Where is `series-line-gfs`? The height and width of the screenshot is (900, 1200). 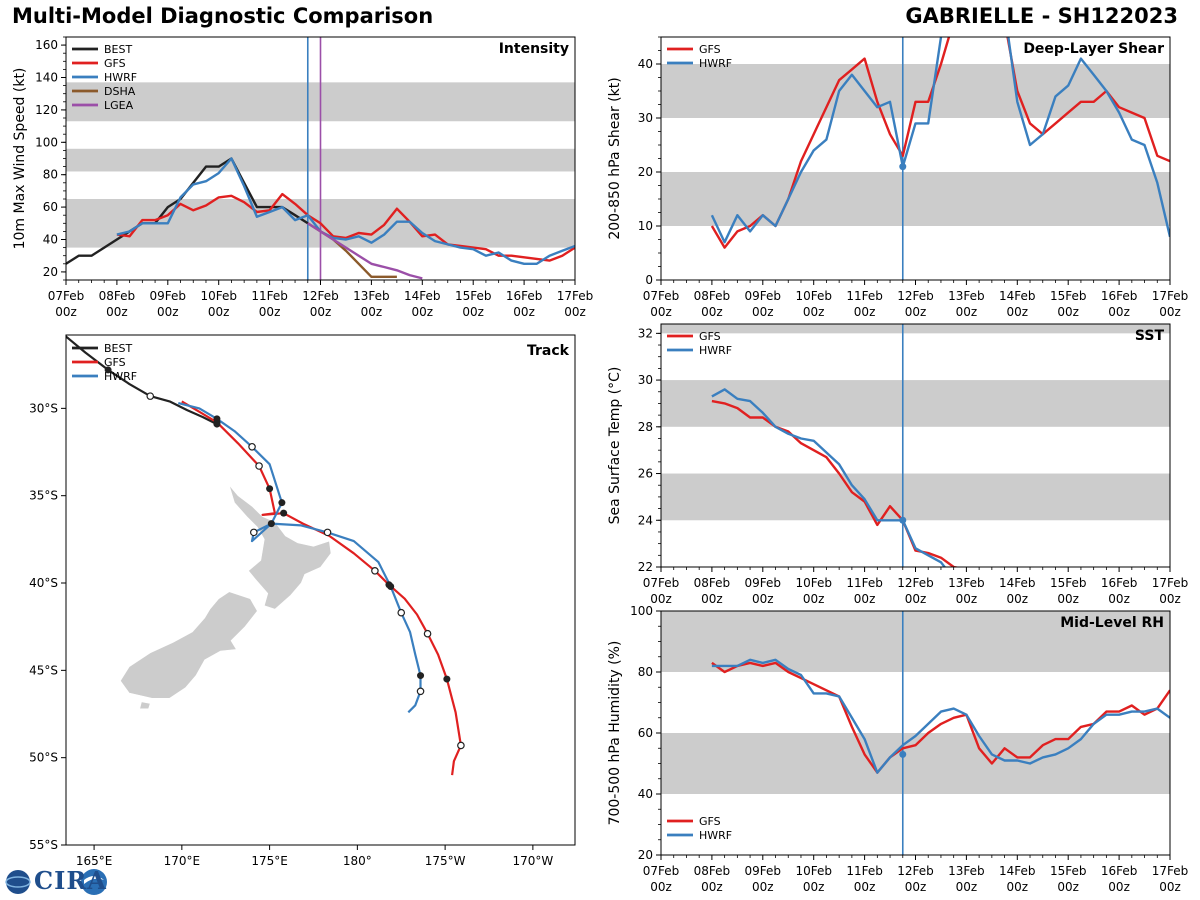 series-line-gfs is located at coordinates (836, 483).